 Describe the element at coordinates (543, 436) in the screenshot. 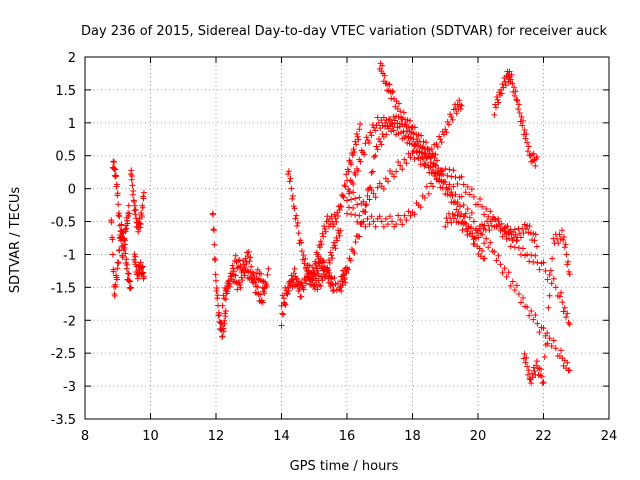

I see `x-tick-label: 22` at that location.